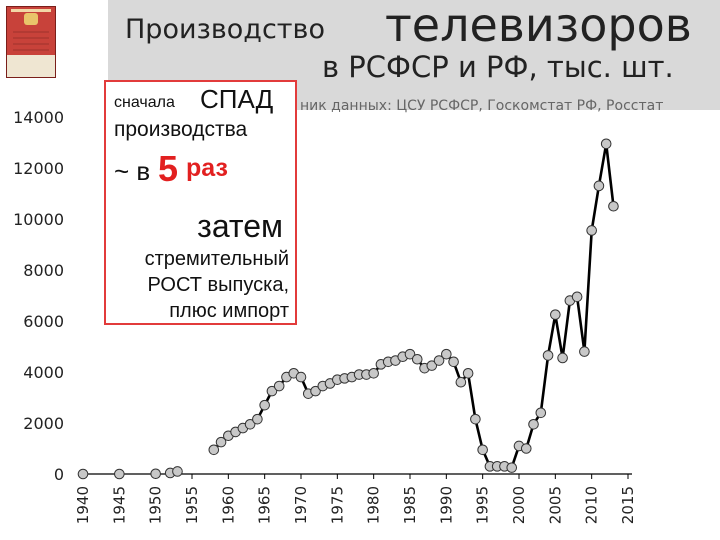 The image size is (720, 540). I want to click on y-tick-label: 0, so click(59, 474).